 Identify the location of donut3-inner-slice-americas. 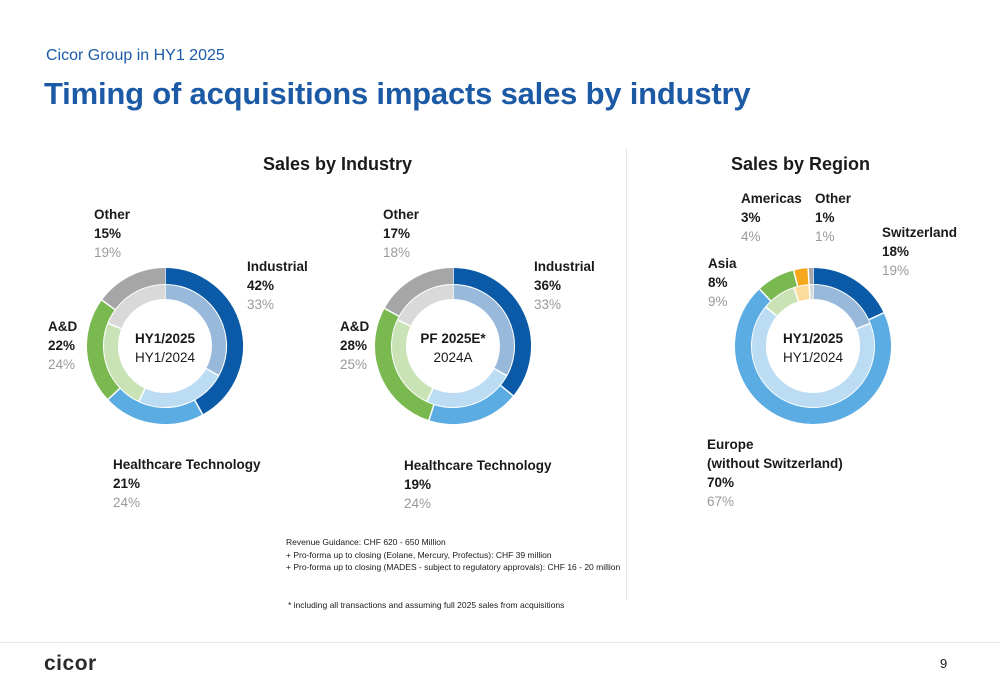
(802, 293).